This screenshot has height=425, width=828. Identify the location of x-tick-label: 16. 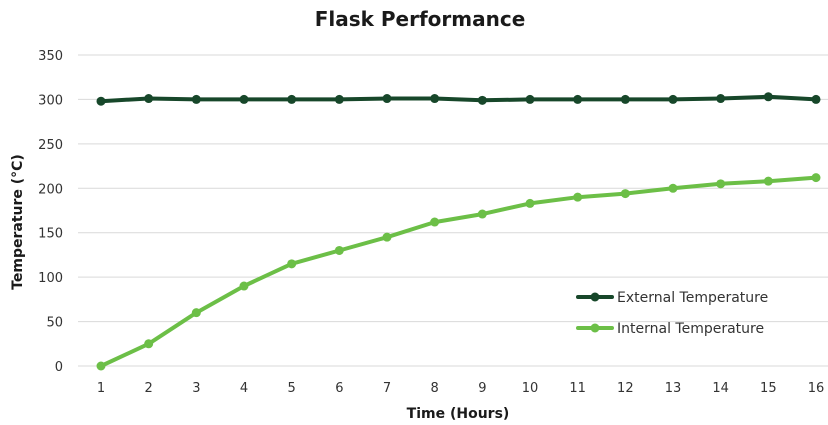
(816, 388).